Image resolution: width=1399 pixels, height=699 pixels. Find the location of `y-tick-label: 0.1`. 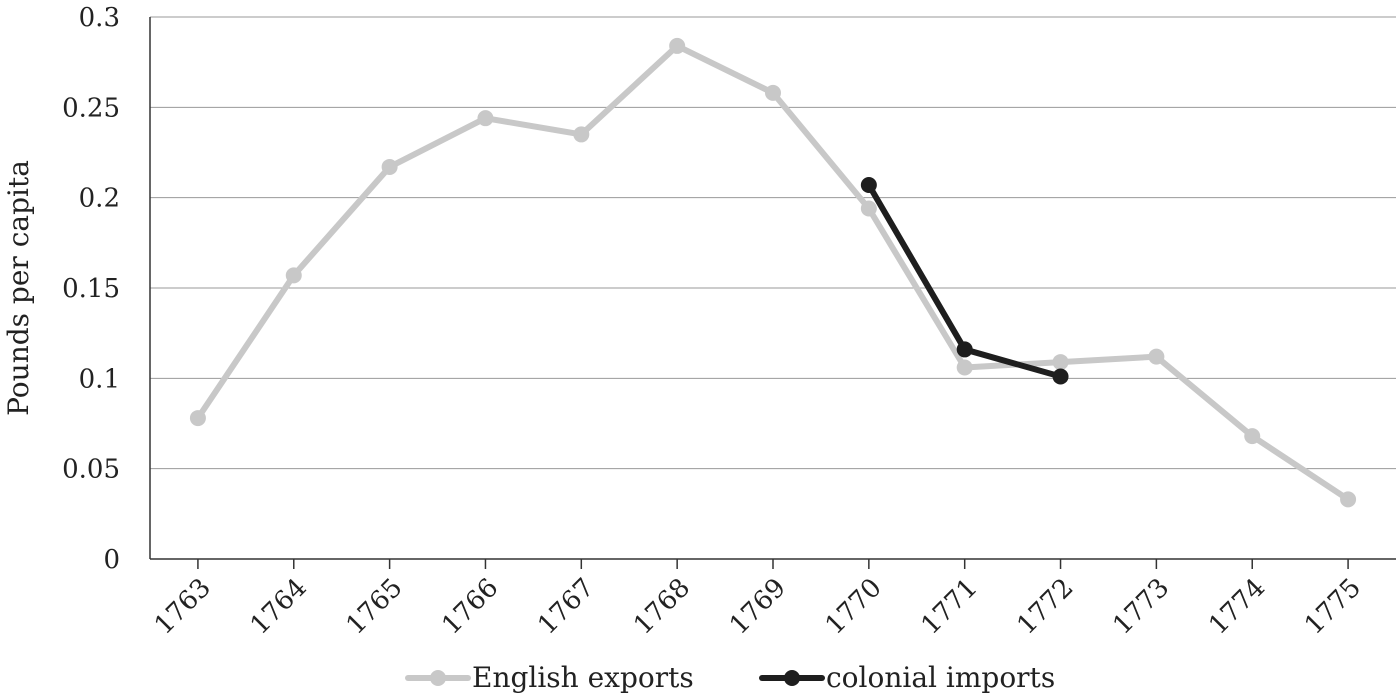

y-tick-label: 0.1 is located at coordinates (99, 379).